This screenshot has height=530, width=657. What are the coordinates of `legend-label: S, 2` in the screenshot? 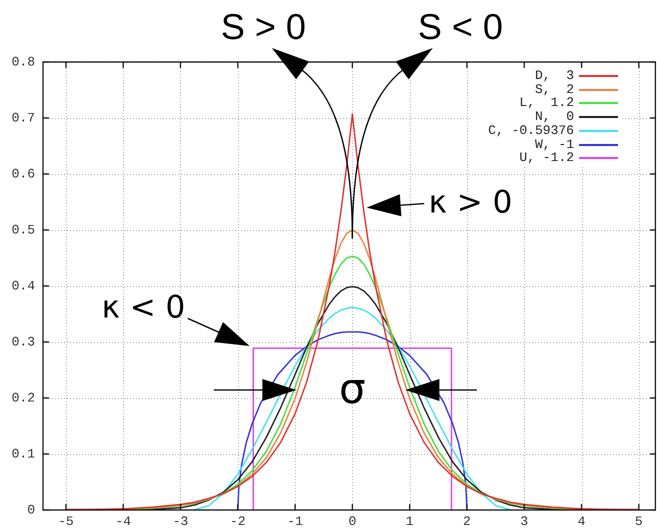 It's located at (554, 89).